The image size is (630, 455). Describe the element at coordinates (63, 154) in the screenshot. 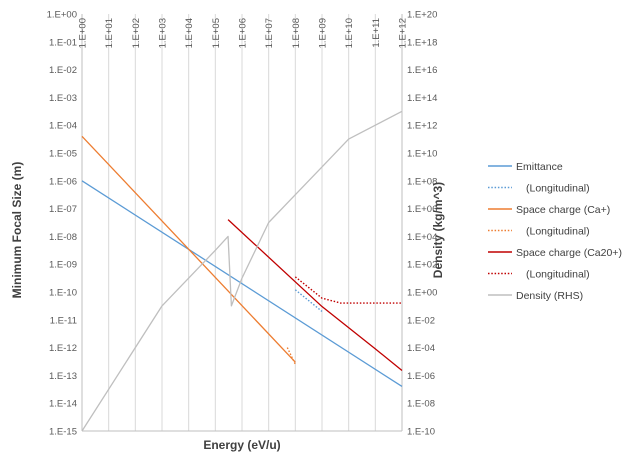

I see `y-tick-label: 1.E-05` at that location.